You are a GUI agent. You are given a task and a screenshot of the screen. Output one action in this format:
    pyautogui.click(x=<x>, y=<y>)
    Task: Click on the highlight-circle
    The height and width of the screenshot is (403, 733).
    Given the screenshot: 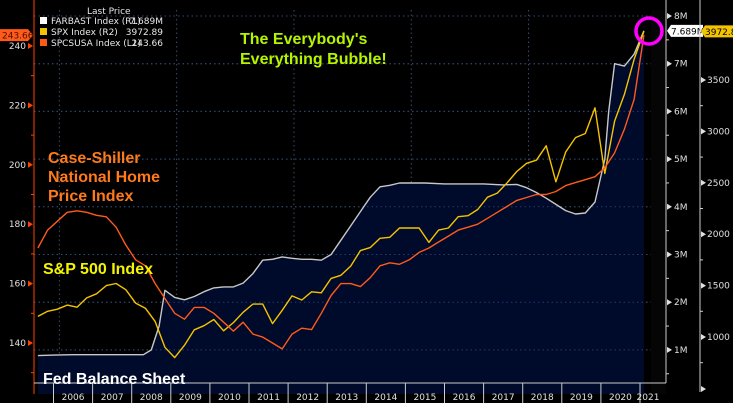 What is the action you would take?
    pyautogui.click(x=649, y=31)
    